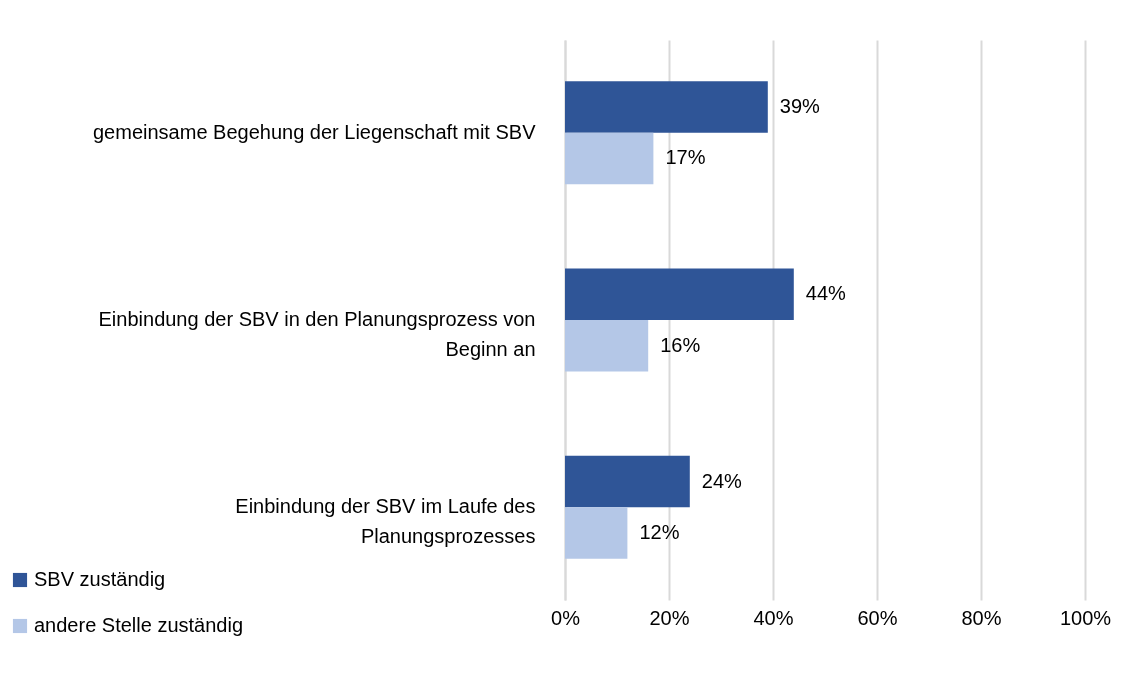  Describe the element at coordinates (826, 293) in the screenshot. I see `data-label: 44%` at that location.